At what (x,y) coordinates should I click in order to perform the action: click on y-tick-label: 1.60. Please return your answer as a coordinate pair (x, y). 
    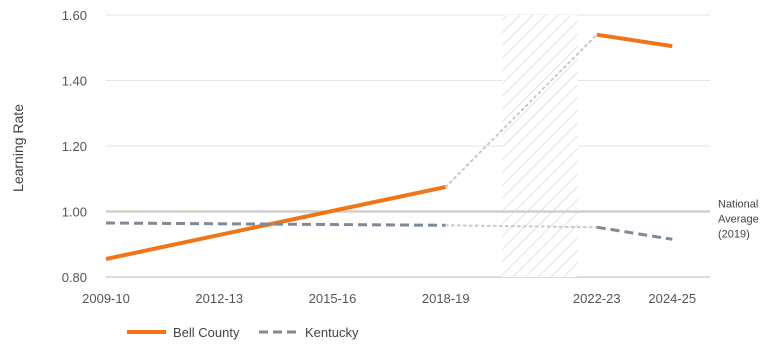
    Looking at the image, I should click on (74, 15).